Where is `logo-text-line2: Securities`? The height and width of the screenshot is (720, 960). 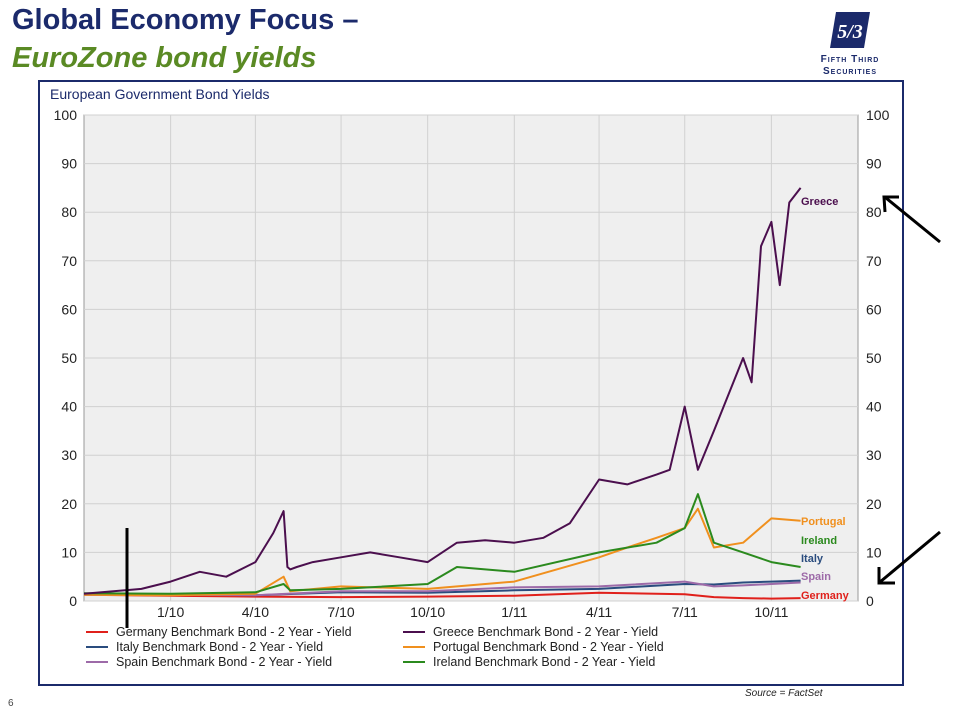
logo-text-line2: Securities is located at coordinates (849, 71).